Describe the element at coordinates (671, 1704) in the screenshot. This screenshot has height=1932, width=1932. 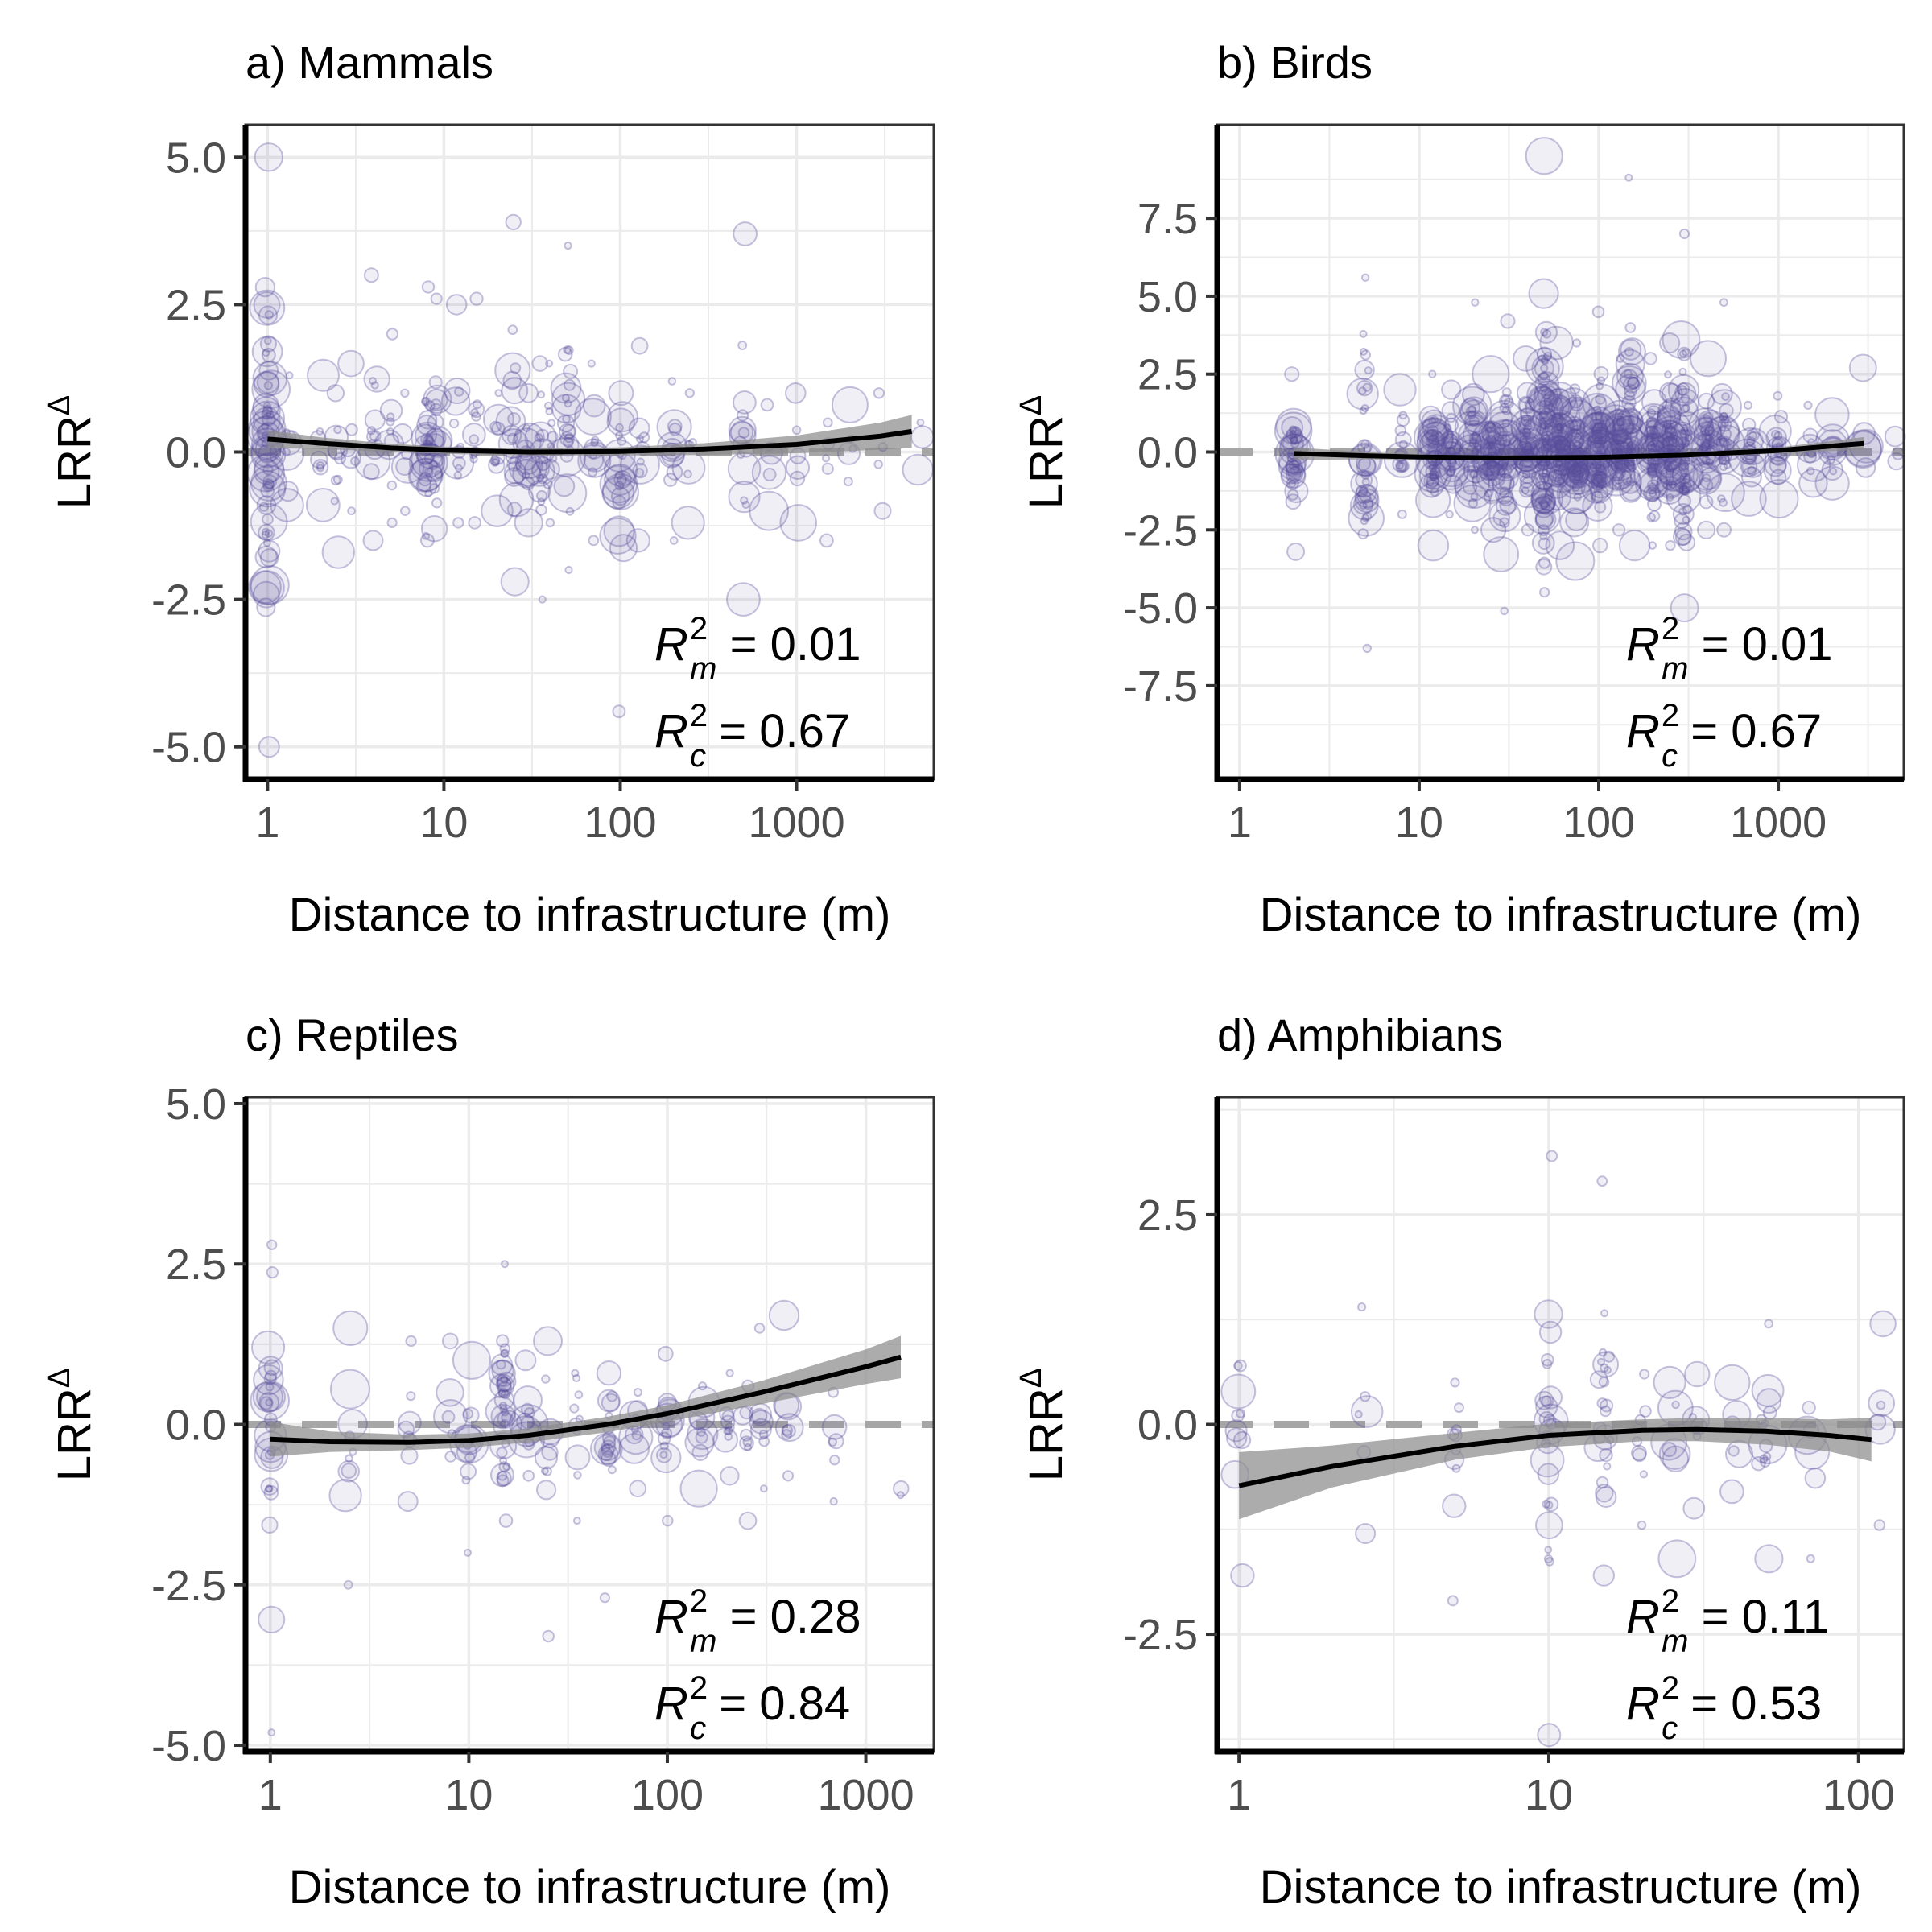
I see `r2c-symbol: R` at that location.